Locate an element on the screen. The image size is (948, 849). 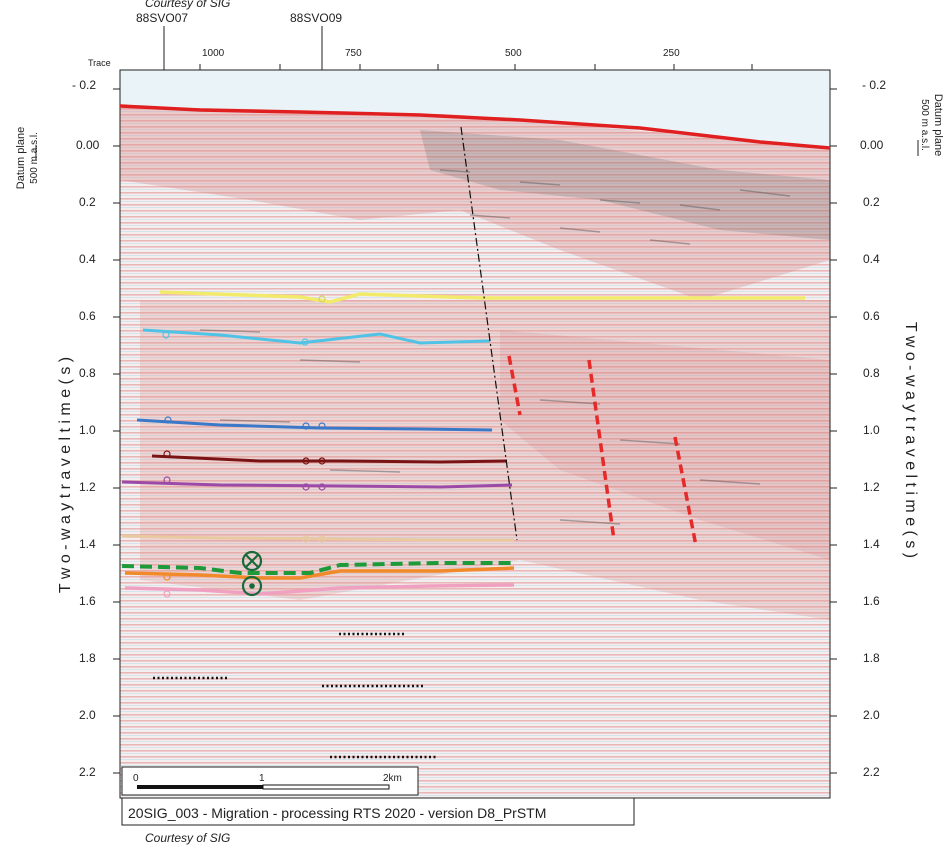
datum-plane-right: Datum plane 500 m a.s.l. is located at coordinates (931, 125).